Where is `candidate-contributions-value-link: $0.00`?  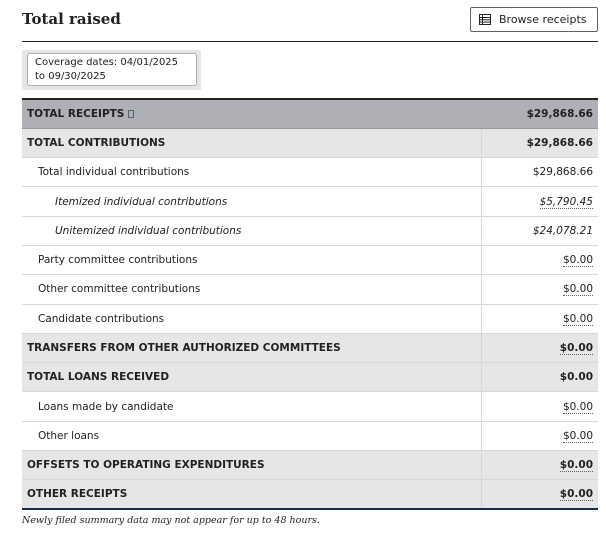 candidate-contributions-value-link: $0.00 is located at coordinates (577, 319).